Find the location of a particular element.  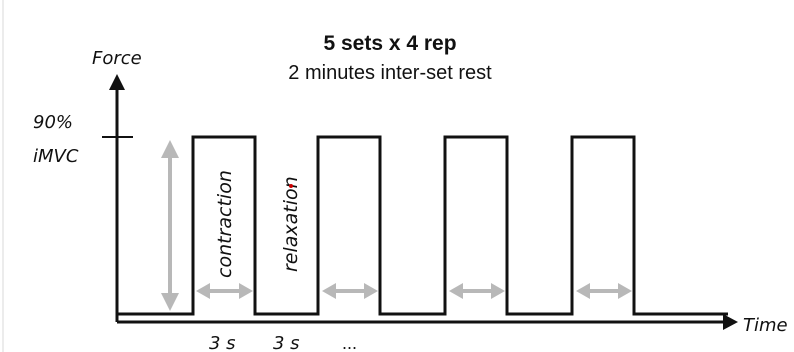

x-axis-arrowhead is located at coordinates (730, 322).